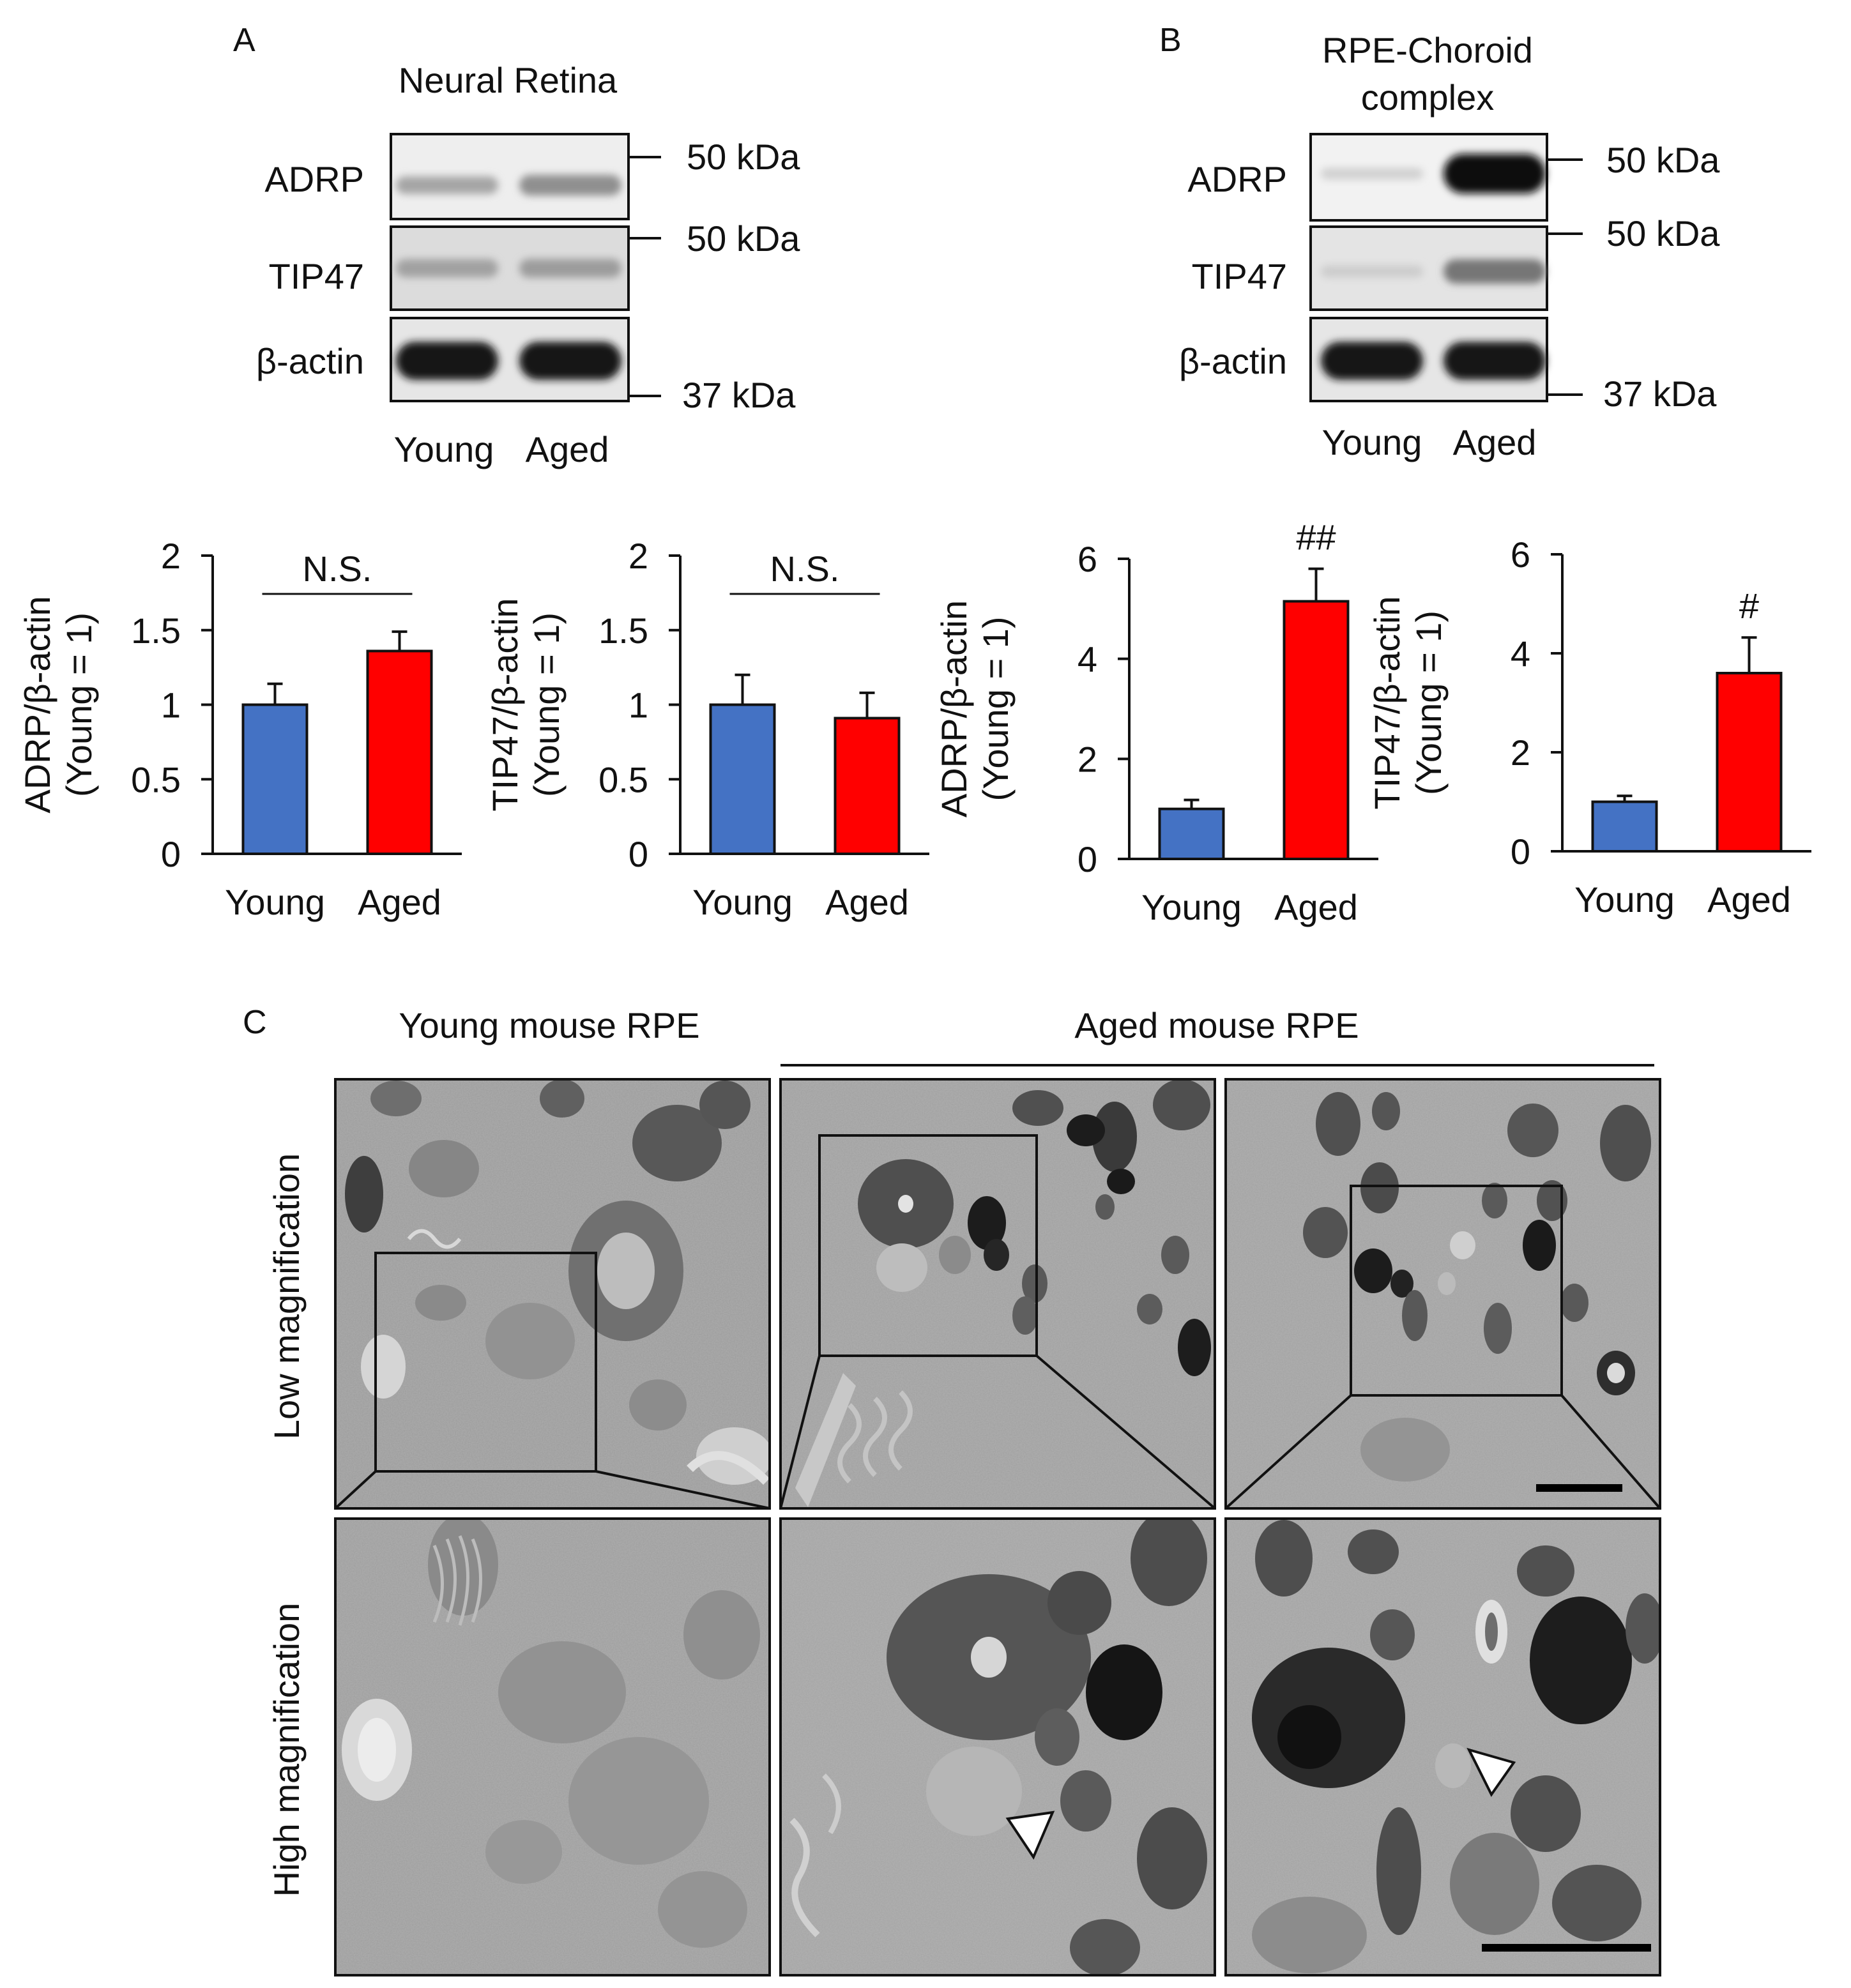 Image resolution: width=1851 pixels, height=1988 pixels. I want to click on em-low-young, so click(552, 1293).